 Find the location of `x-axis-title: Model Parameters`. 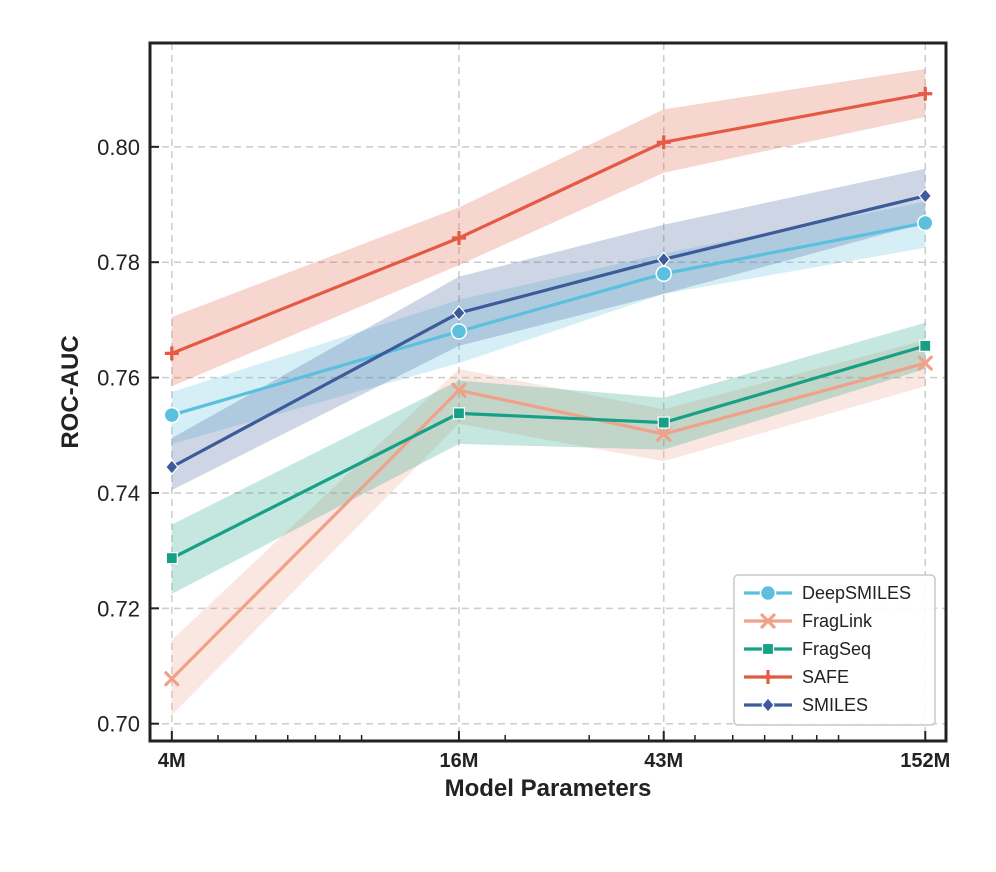

x-axis-title: Model Parameters is located at coordinates (548, 788).